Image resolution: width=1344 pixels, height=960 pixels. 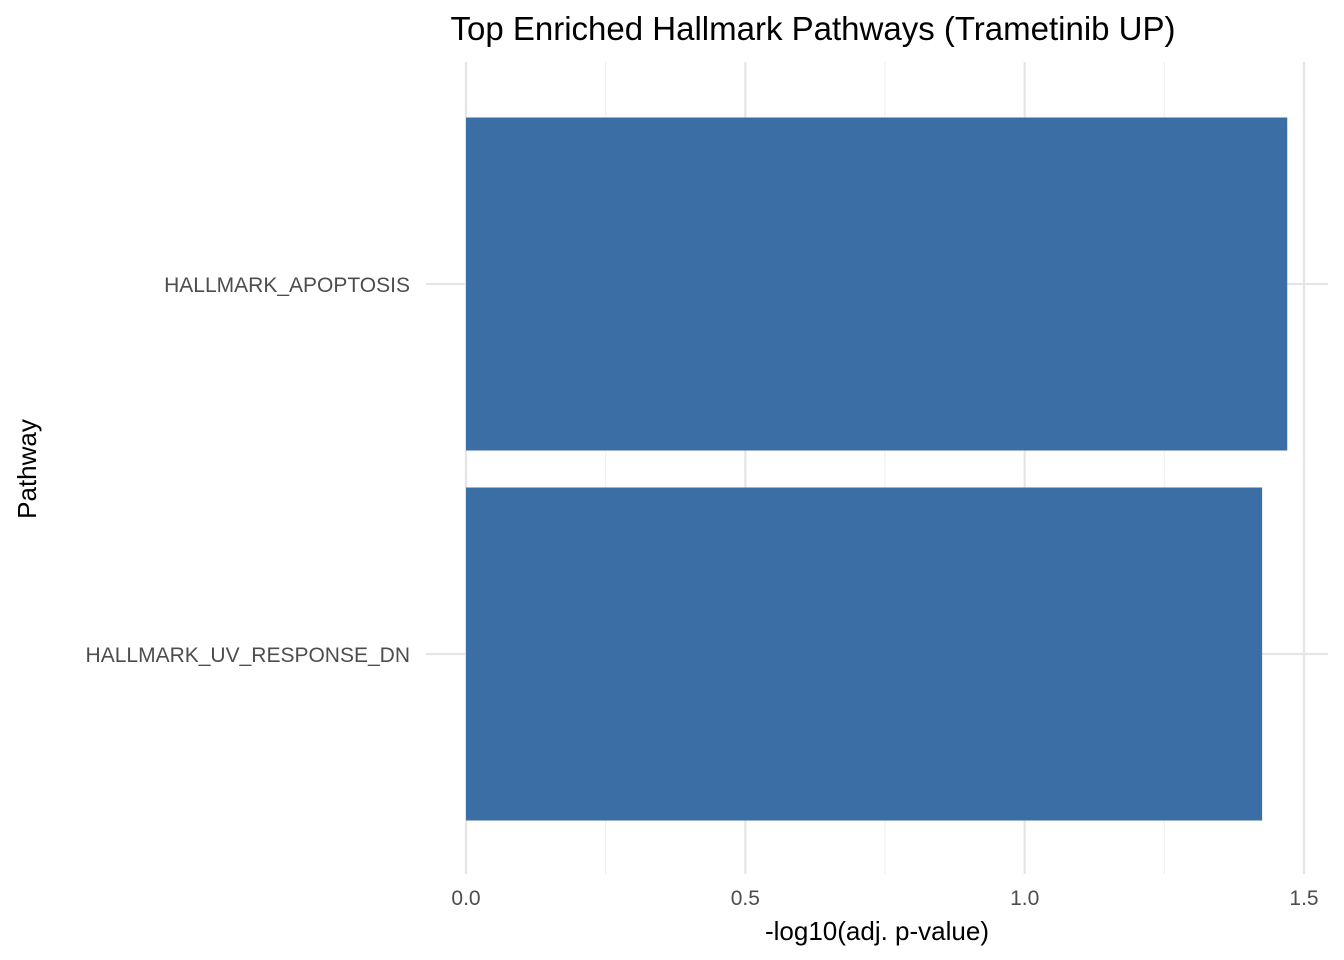 What do you see at coordinates (1303, 898) in the screenshot?
I see `x-tick-label: 1.5` at bounding box center [1303, 898].